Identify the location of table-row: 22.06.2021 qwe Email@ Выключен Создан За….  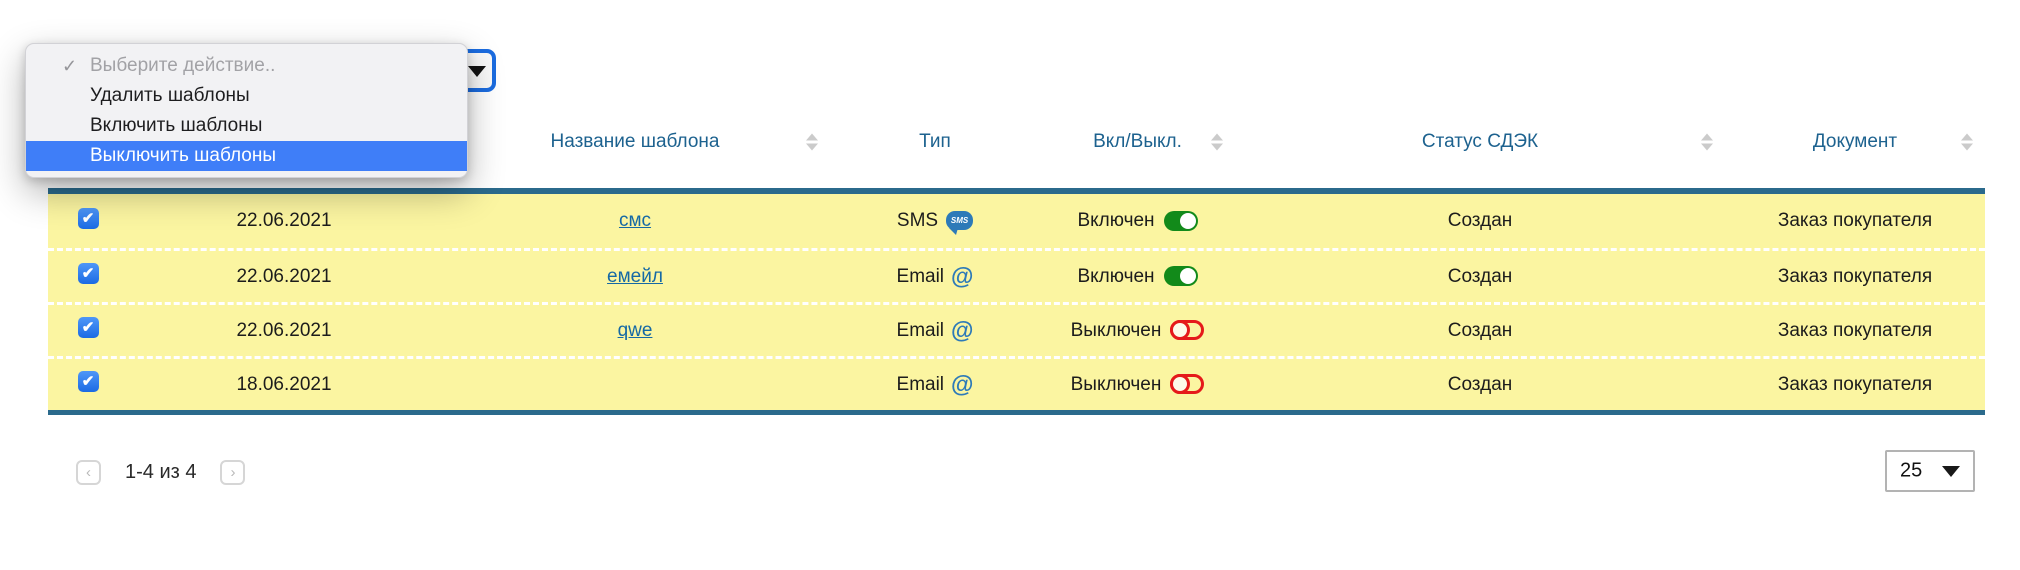
(1016, 329).